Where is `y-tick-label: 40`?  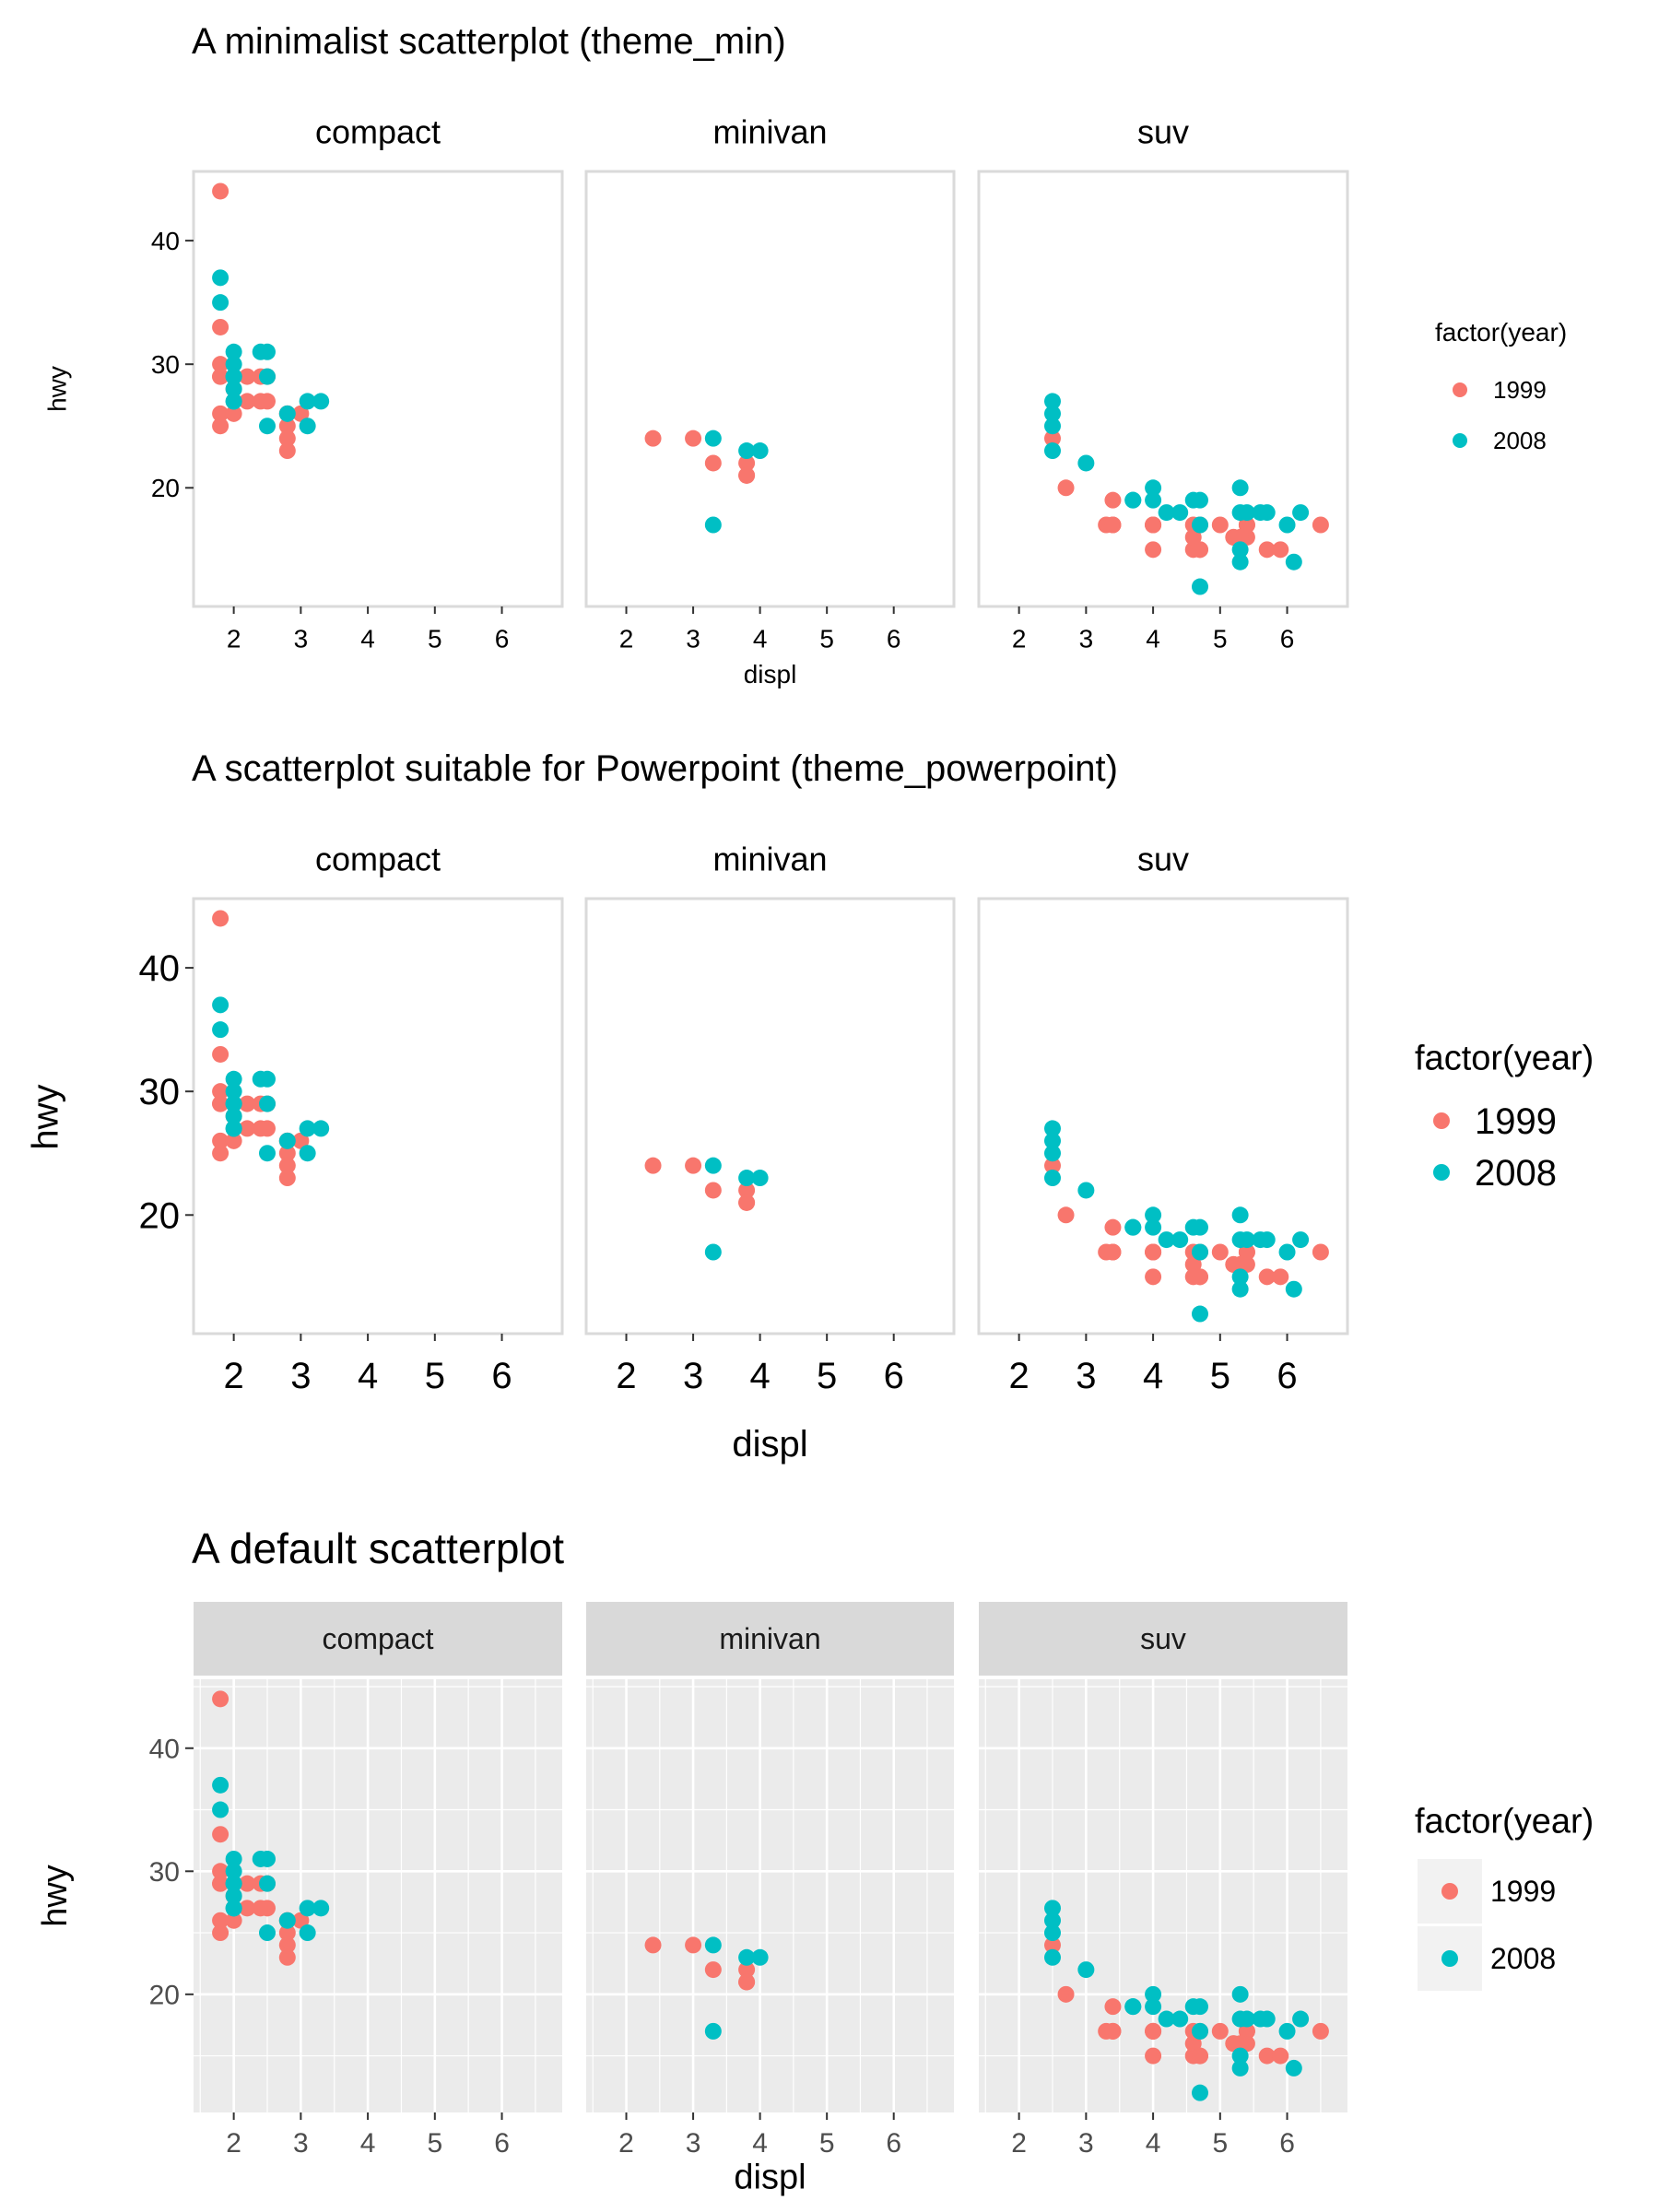 y-tick-label: 40 is located at coordinates (164, 1749).